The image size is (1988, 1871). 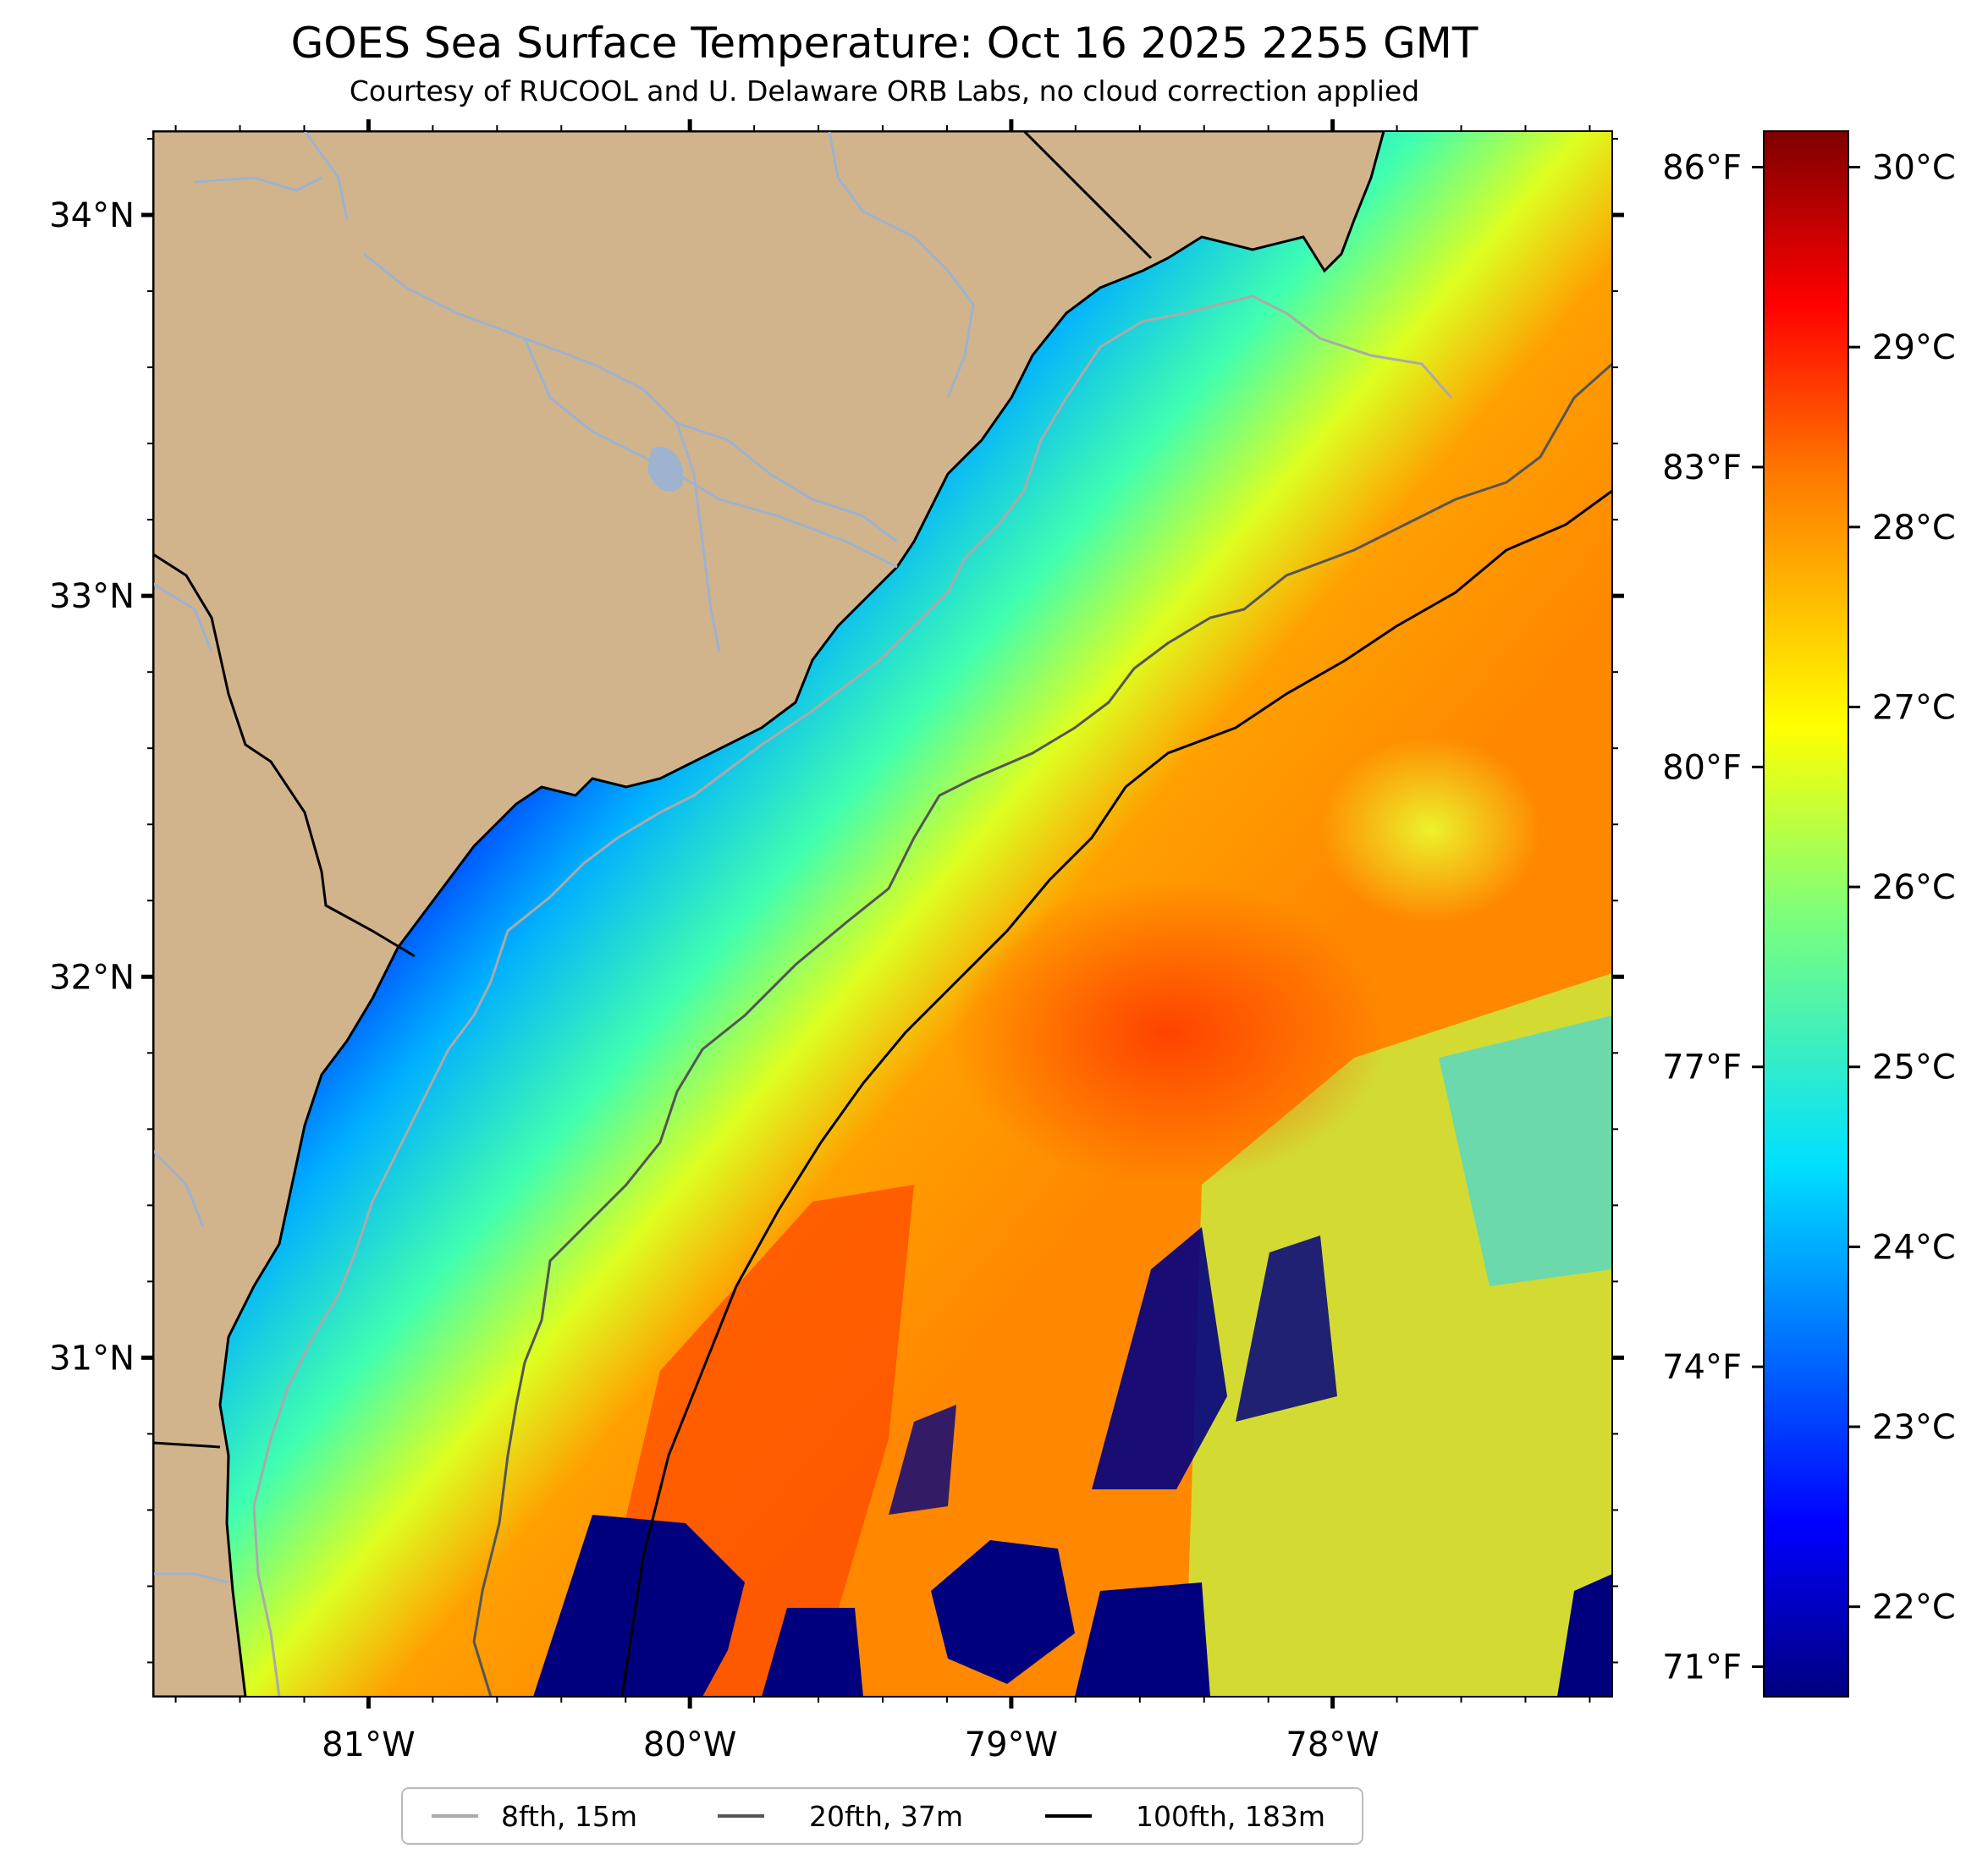 What do you see at coordinates (665, 470) in the screenshot?
I see `lake-marion` at bounding box center [665, 470].